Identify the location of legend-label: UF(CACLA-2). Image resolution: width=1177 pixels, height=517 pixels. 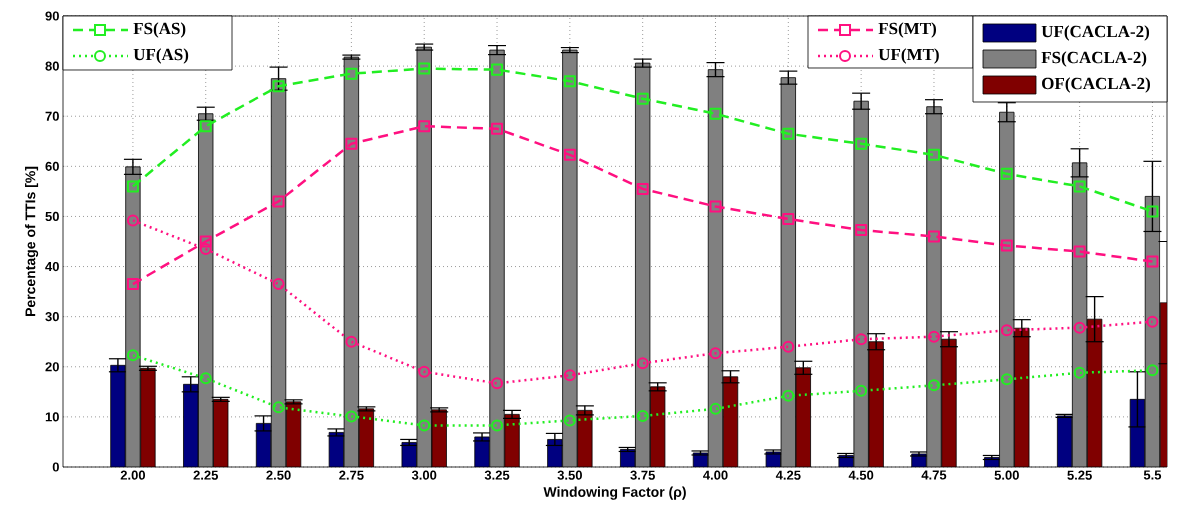
(1095, 33).